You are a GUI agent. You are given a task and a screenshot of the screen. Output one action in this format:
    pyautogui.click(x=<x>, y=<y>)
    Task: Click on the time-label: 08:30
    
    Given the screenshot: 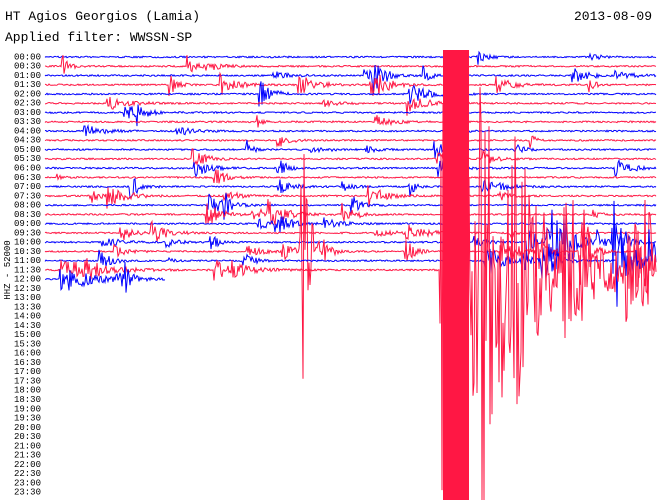 What is the action you would take?
    pyautogui.click(x=27, y=215)
    